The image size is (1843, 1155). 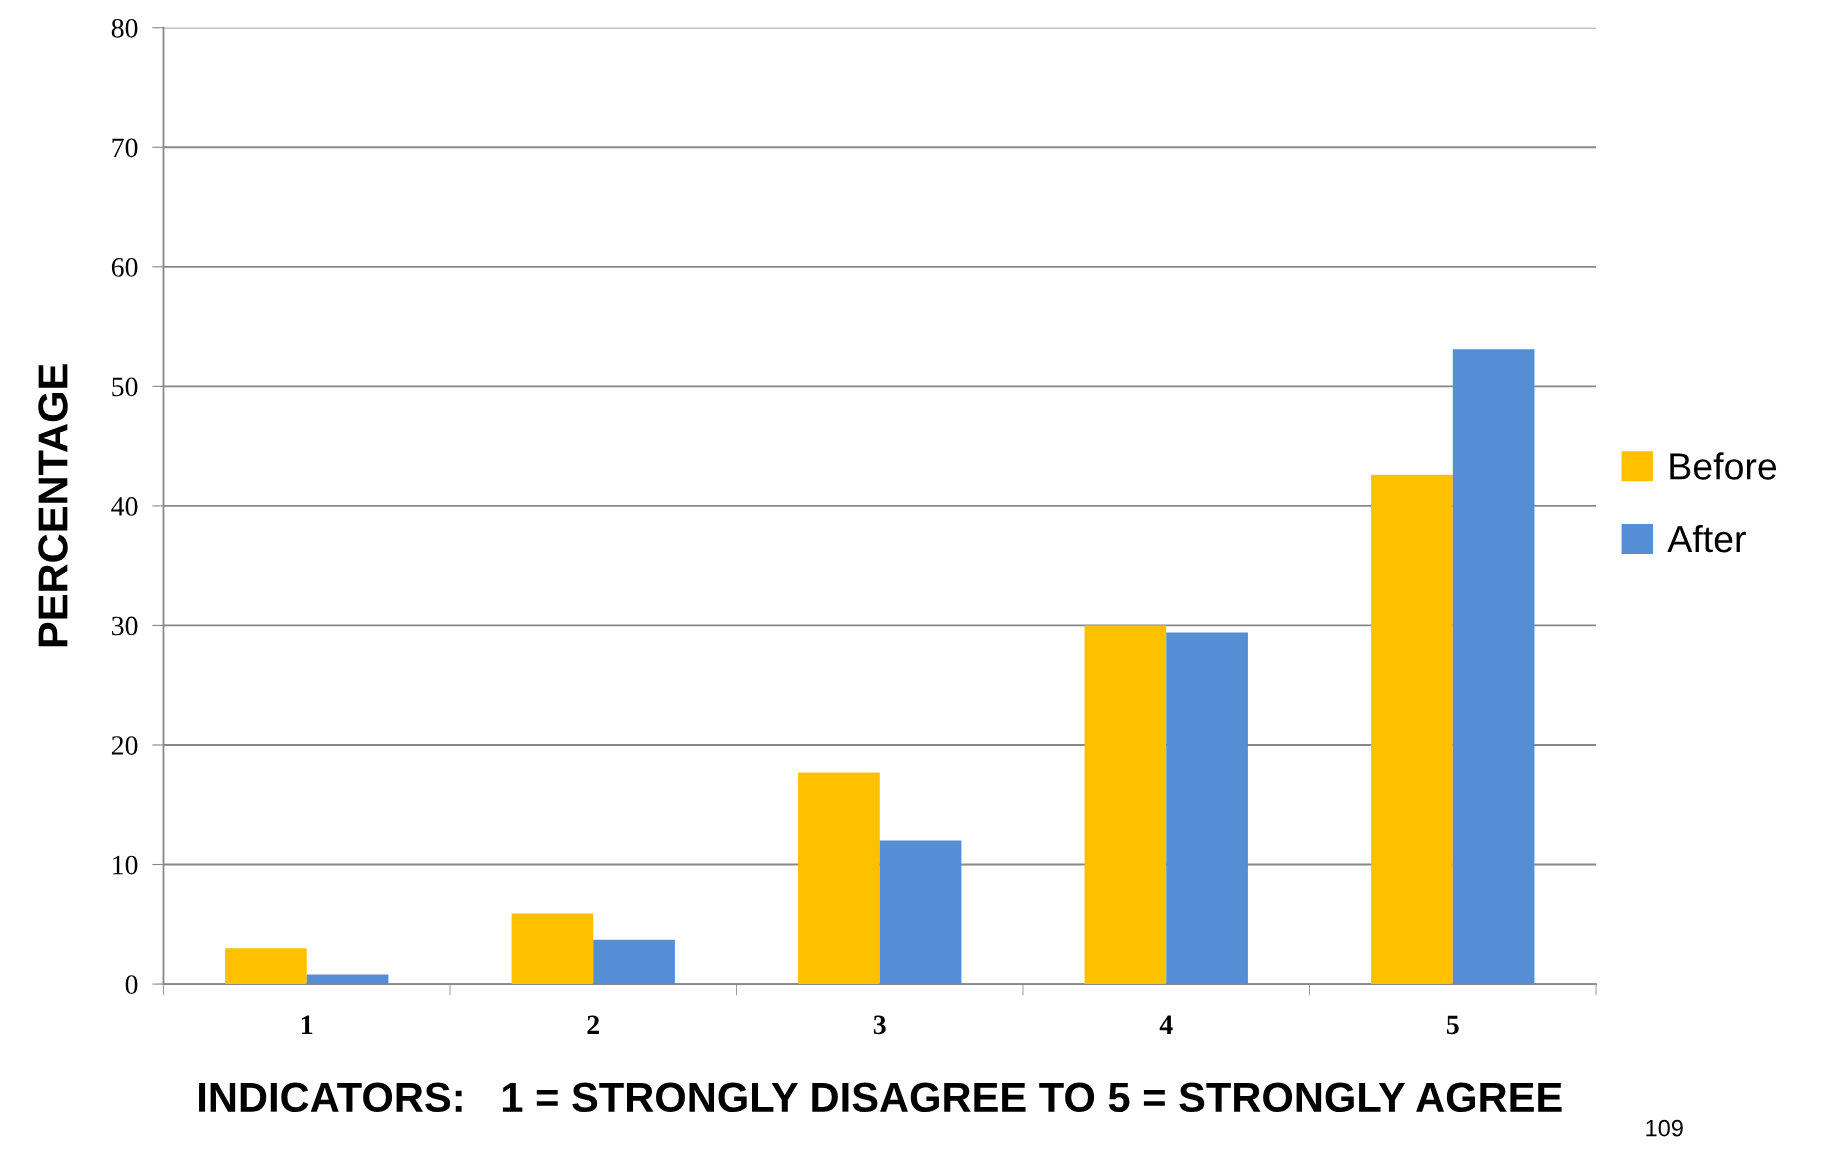 I want to click on x-tick-label: 3, so click(x=879, y=1025).